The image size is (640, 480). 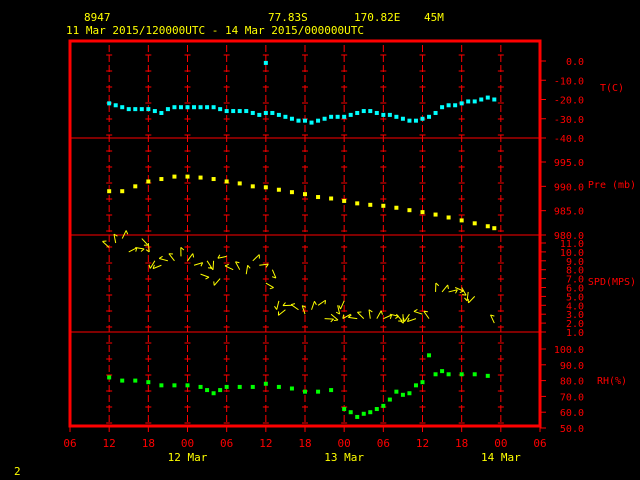 What do you see at coordinates (575, 62) in the screenshot?
I see `y-tick-label: 0.0` at bounding box center [575, 62].